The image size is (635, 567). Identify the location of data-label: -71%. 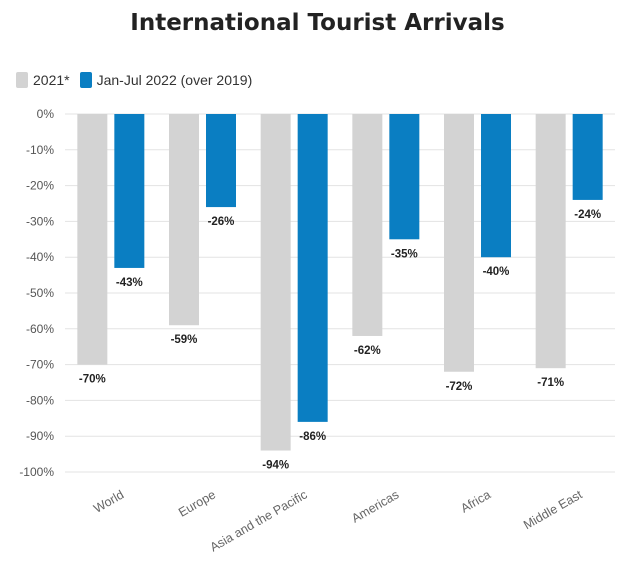
(550, 383).